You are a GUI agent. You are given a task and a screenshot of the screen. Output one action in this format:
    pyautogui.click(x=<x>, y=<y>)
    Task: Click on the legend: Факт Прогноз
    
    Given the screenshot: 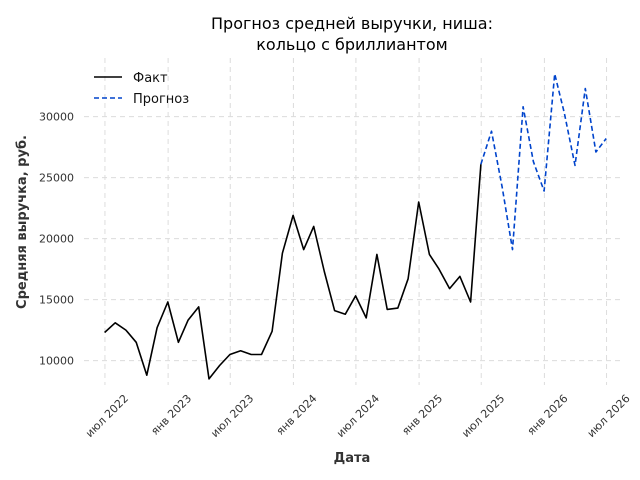 What is the action you would take?
    pyautogui.click(x=141, y=89)
    